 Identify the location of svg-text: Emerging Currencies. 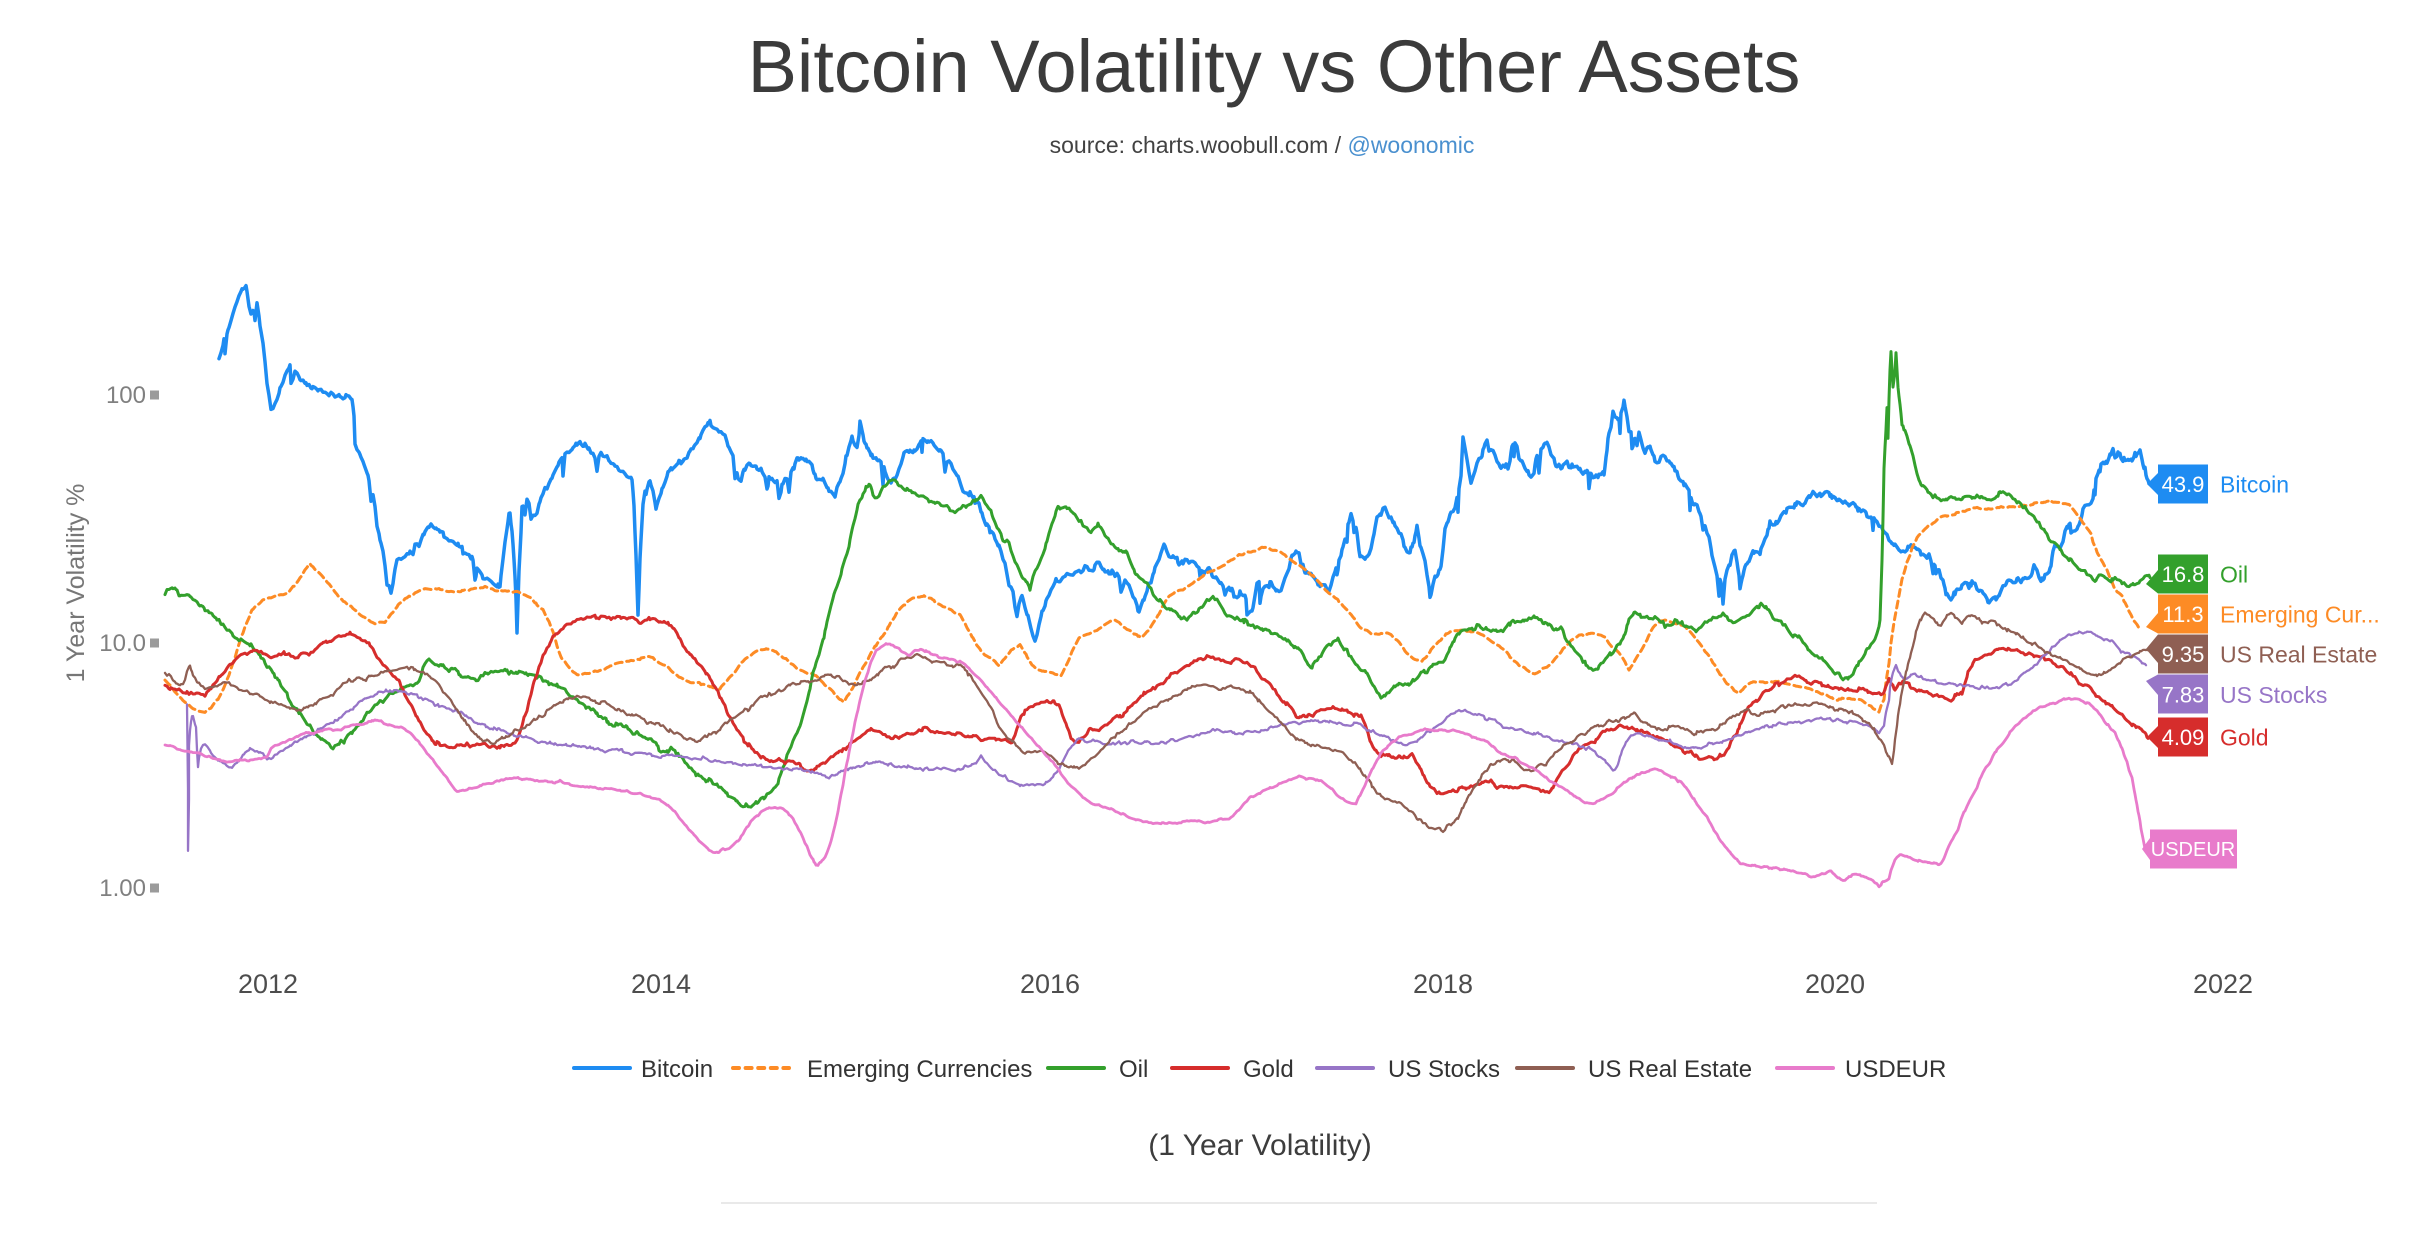
(919, 1069).